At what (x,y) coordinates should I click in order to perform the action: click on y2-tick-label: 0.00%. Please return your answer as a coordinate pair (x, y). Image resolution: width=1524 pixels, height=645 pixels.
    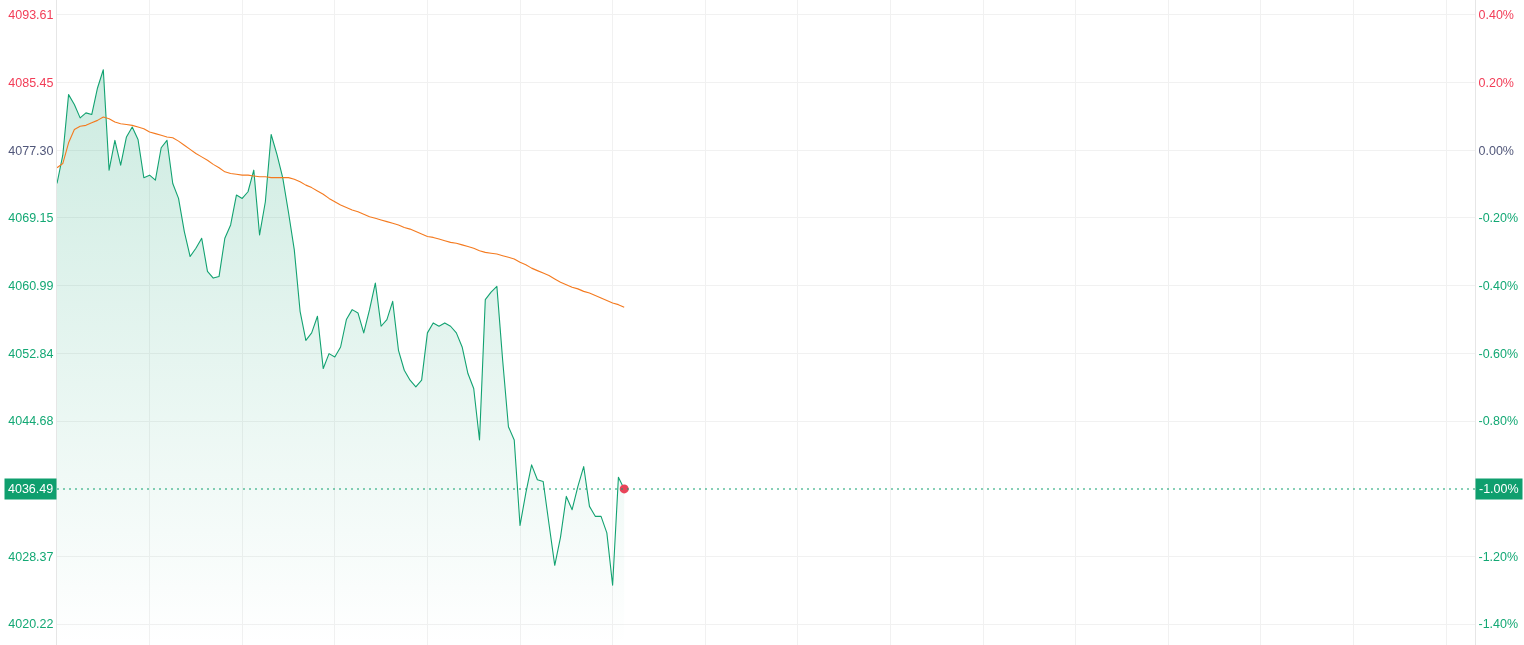
    Looking at the image, I should click on (1496, 150).